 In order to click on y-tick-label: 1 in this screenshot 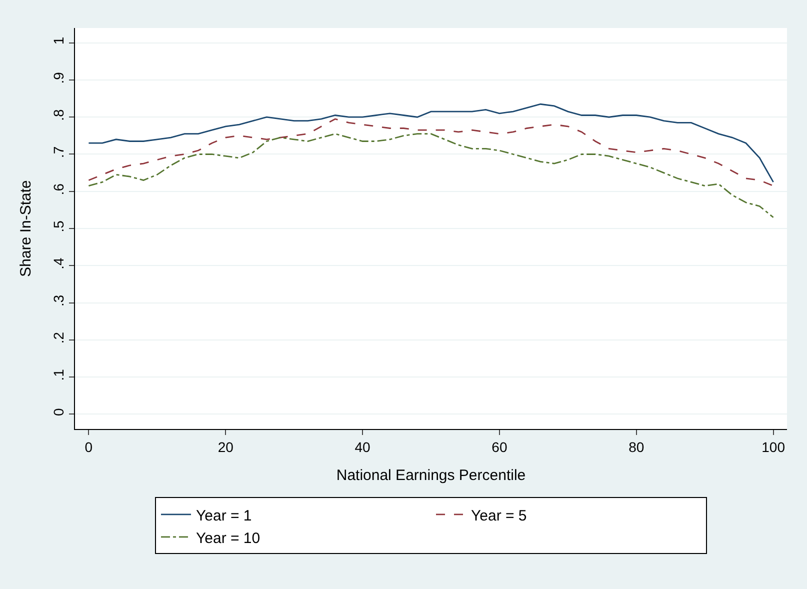, I will do `click(58, 40)`.